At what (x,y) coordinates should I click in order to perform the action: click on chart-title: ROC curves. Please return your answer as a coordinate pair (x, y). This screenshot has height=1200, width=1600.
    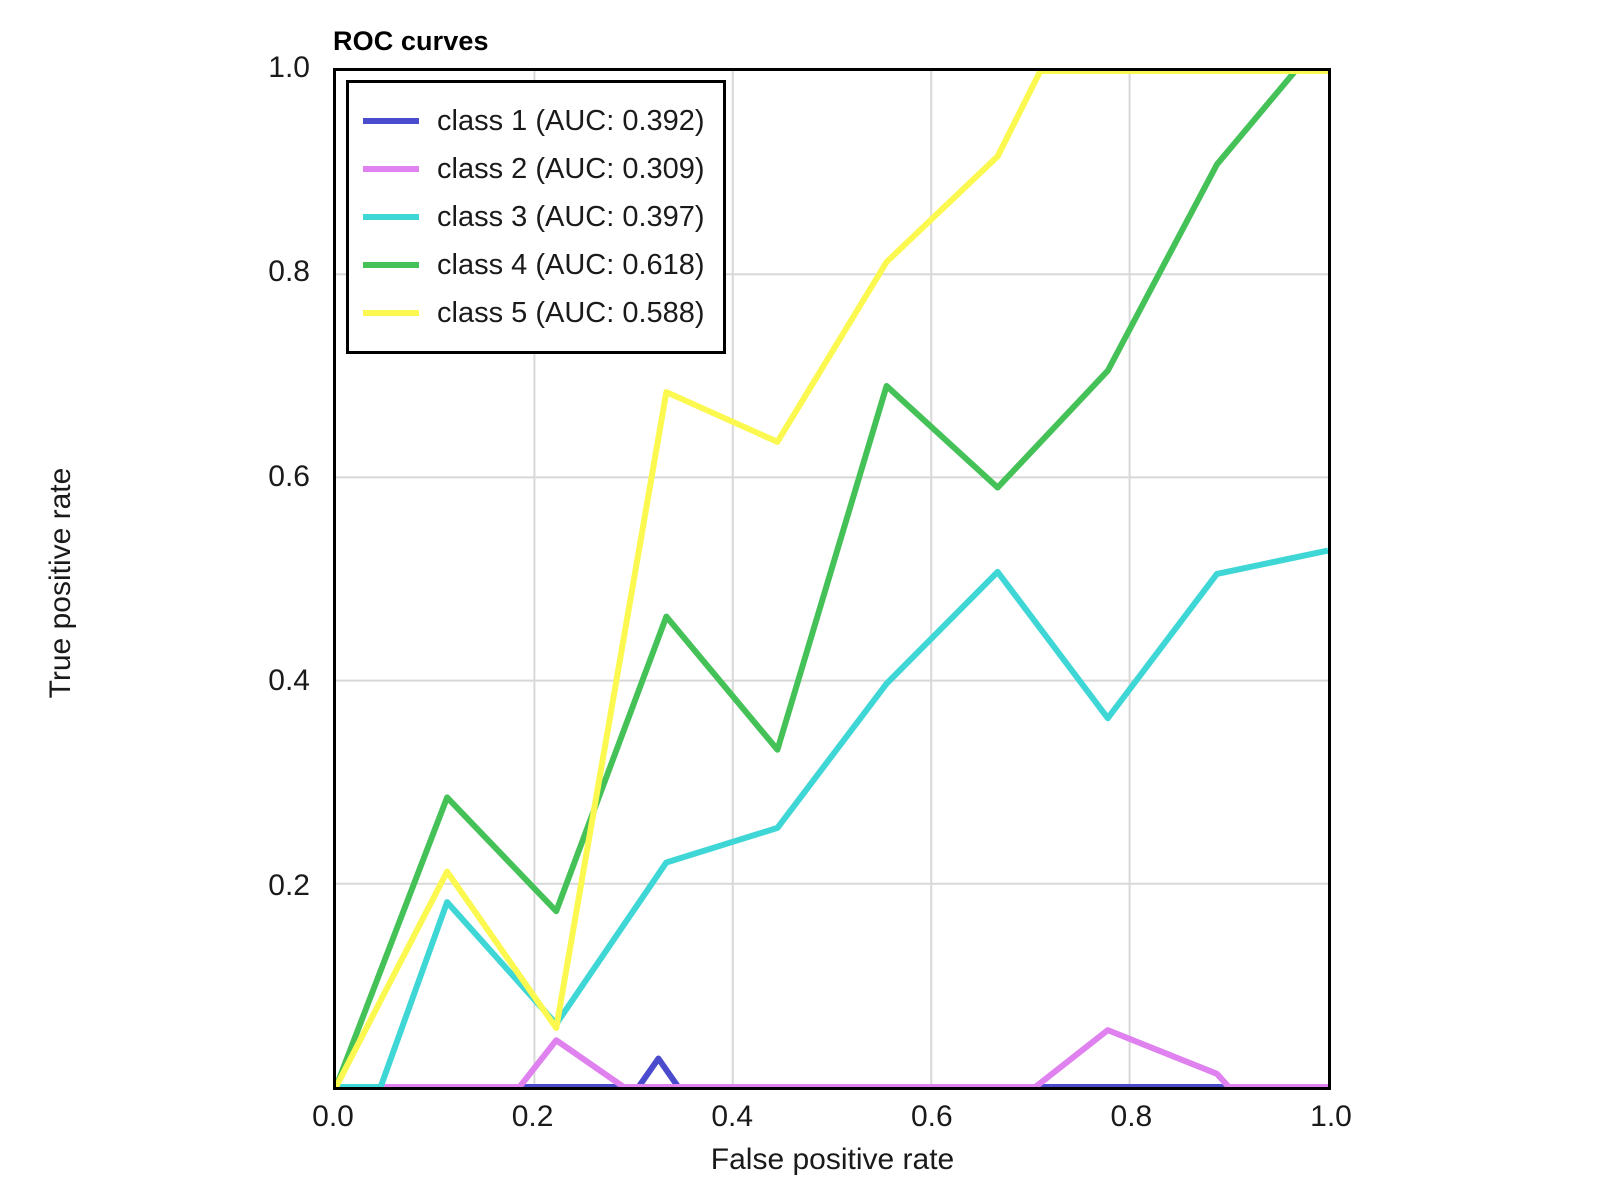
    Looking at the image, I should click on (411, 41).